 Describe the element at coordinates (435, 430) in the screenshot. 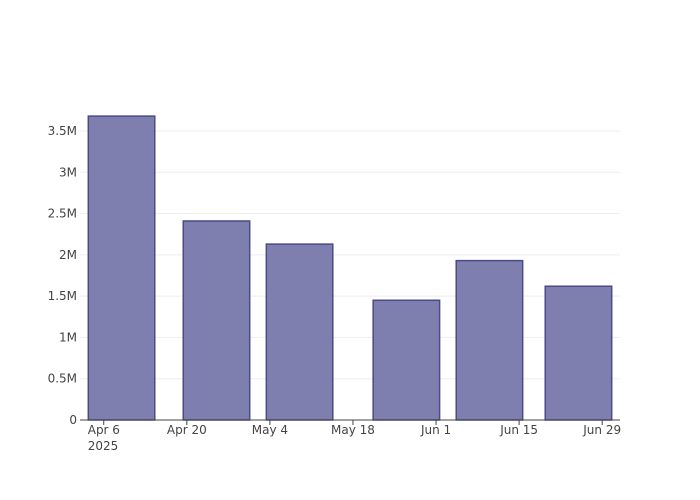

I see `x-tick-label: Jun 1` at that location.